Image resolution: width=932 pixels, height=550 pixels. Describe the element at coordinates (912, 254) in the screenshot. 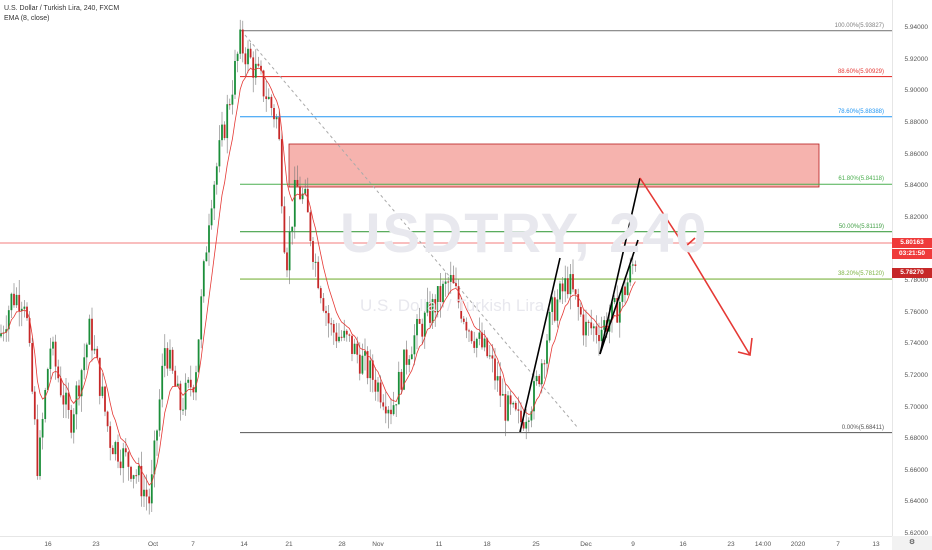

I see `countdown-badge: 03:21:50` at that location.